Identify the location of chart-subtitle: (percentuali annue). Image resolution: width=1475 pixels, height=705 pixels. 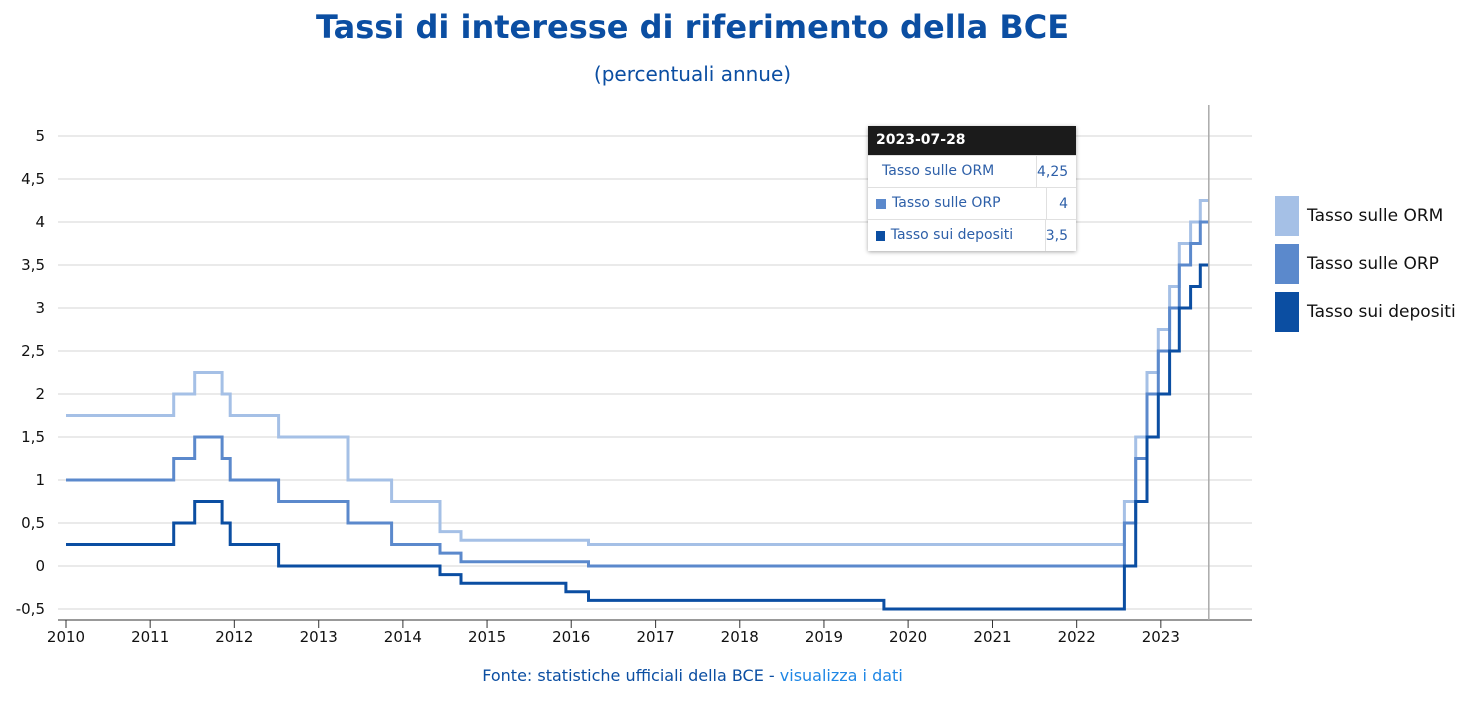
(692, 74).